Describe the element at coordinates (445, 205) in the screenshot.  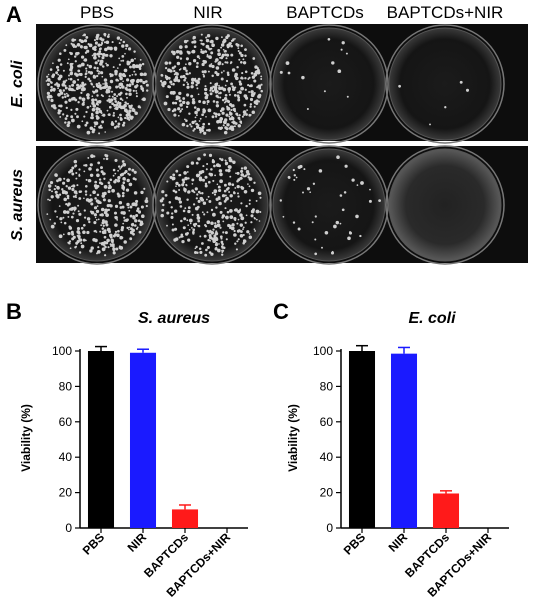
I see `petri-dish` at that location.